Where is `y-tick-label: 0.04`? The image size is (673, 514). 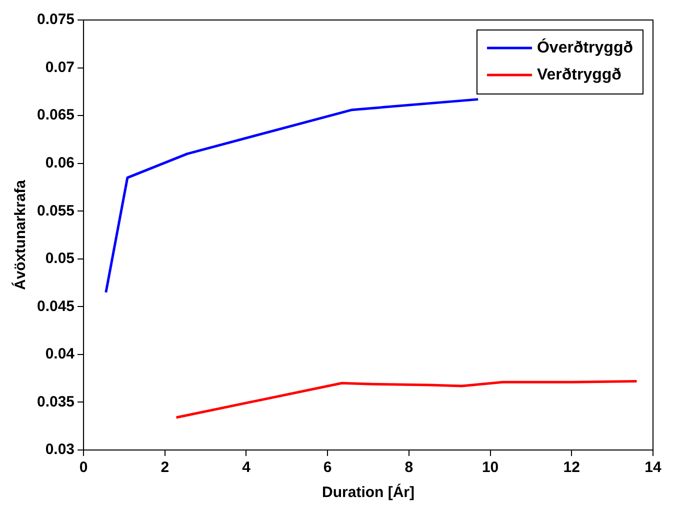
y-tick-label: 0.04 is located at coordinates (60, 354).